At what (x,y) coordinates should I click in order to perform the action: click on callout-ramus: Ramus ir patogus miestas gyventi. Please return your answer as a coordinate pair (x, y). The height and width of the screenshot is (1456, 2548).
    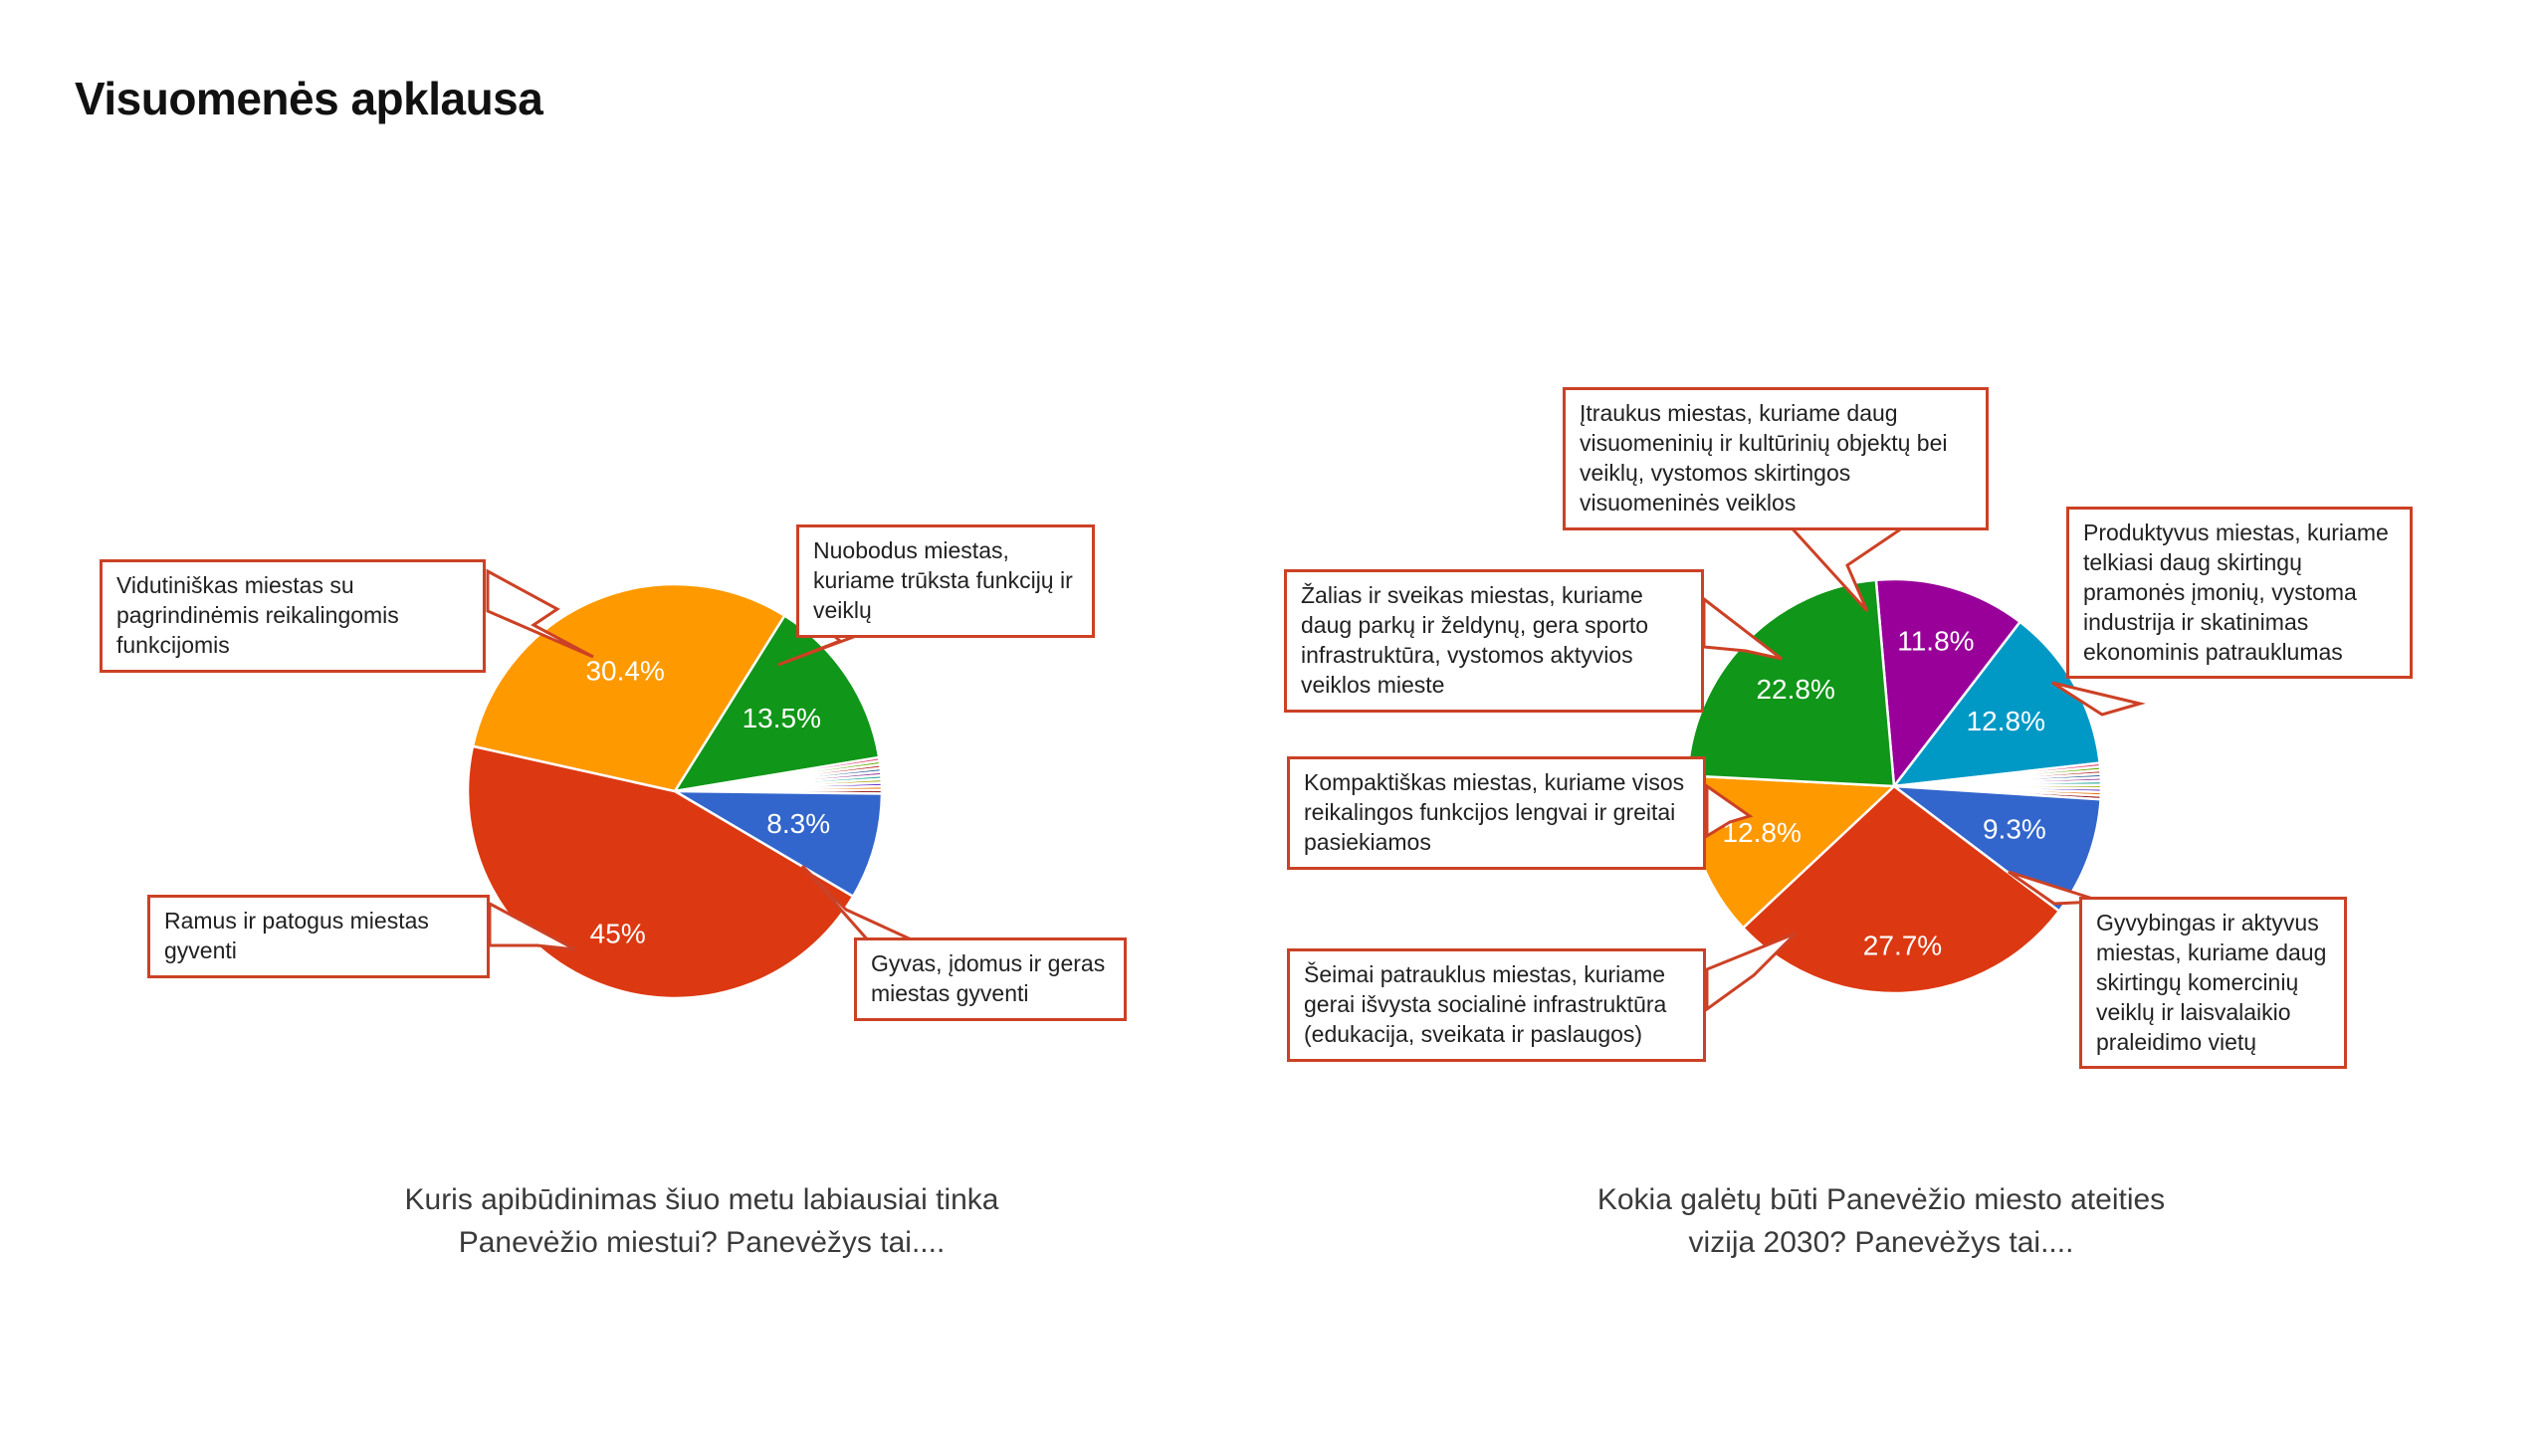
    Looking at the image, I should click on (318, 936).